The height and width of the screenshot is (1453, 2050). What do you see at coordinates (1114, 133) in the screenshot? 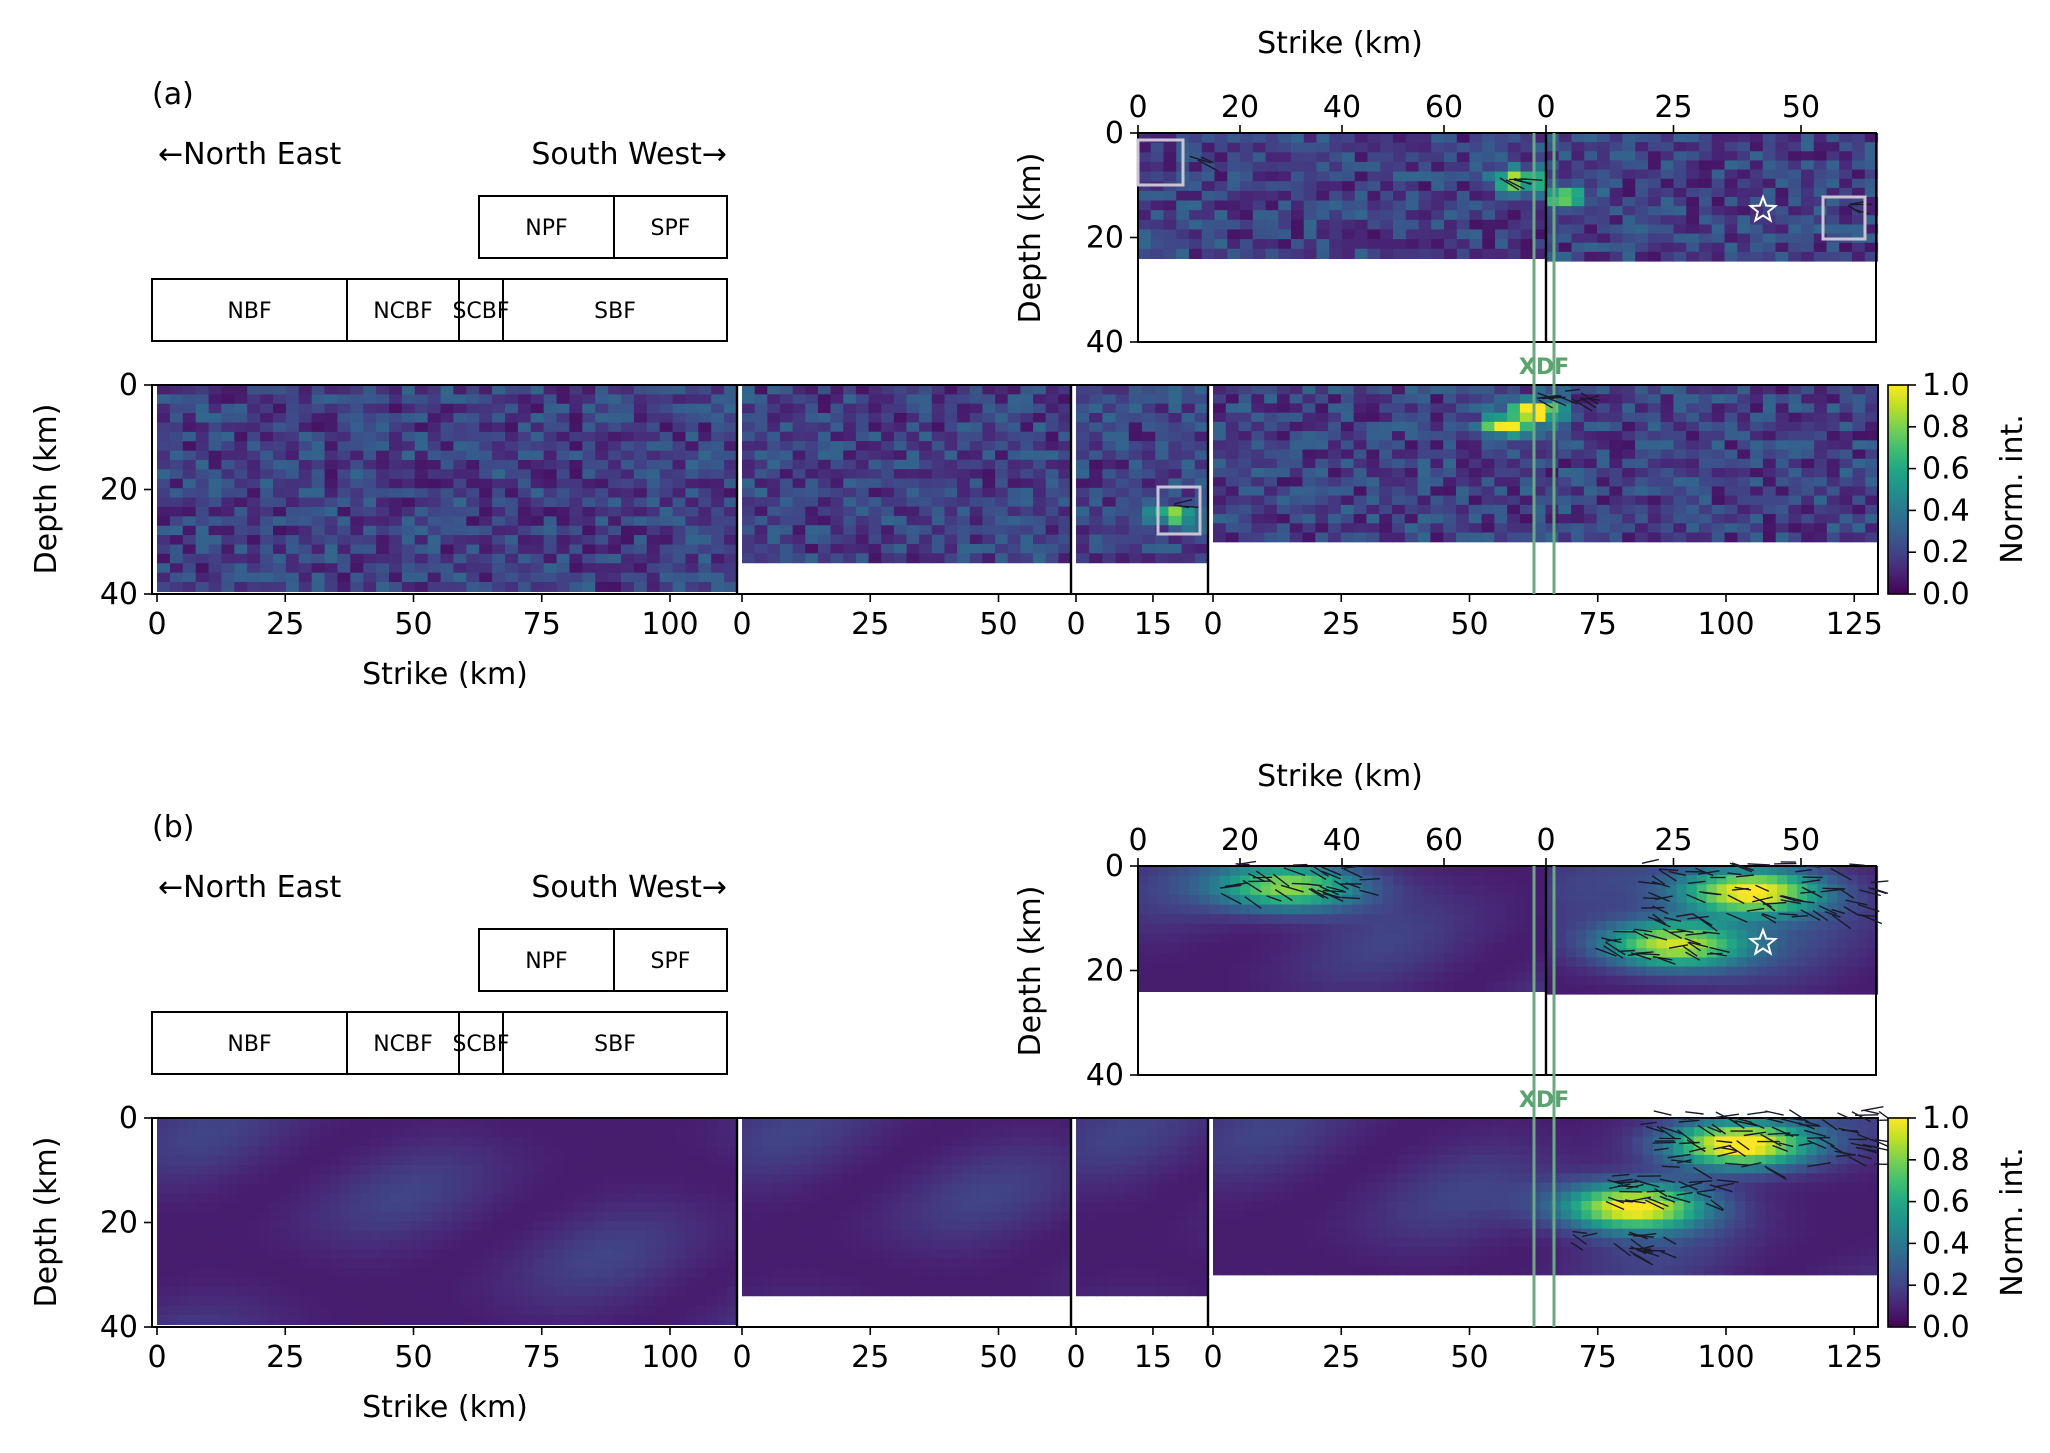
I see `y-tick-label: 0` at bounding box center [1114, 133].